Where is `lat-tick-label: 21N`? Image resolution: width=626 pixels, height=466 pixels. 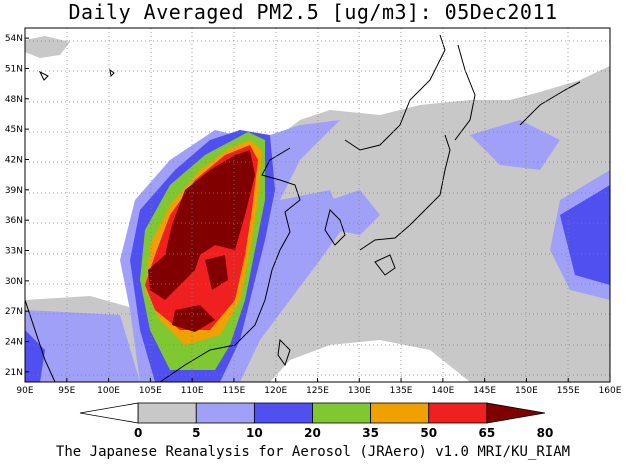 lat-tick-label: 21N is located at coordinates (14, 373).